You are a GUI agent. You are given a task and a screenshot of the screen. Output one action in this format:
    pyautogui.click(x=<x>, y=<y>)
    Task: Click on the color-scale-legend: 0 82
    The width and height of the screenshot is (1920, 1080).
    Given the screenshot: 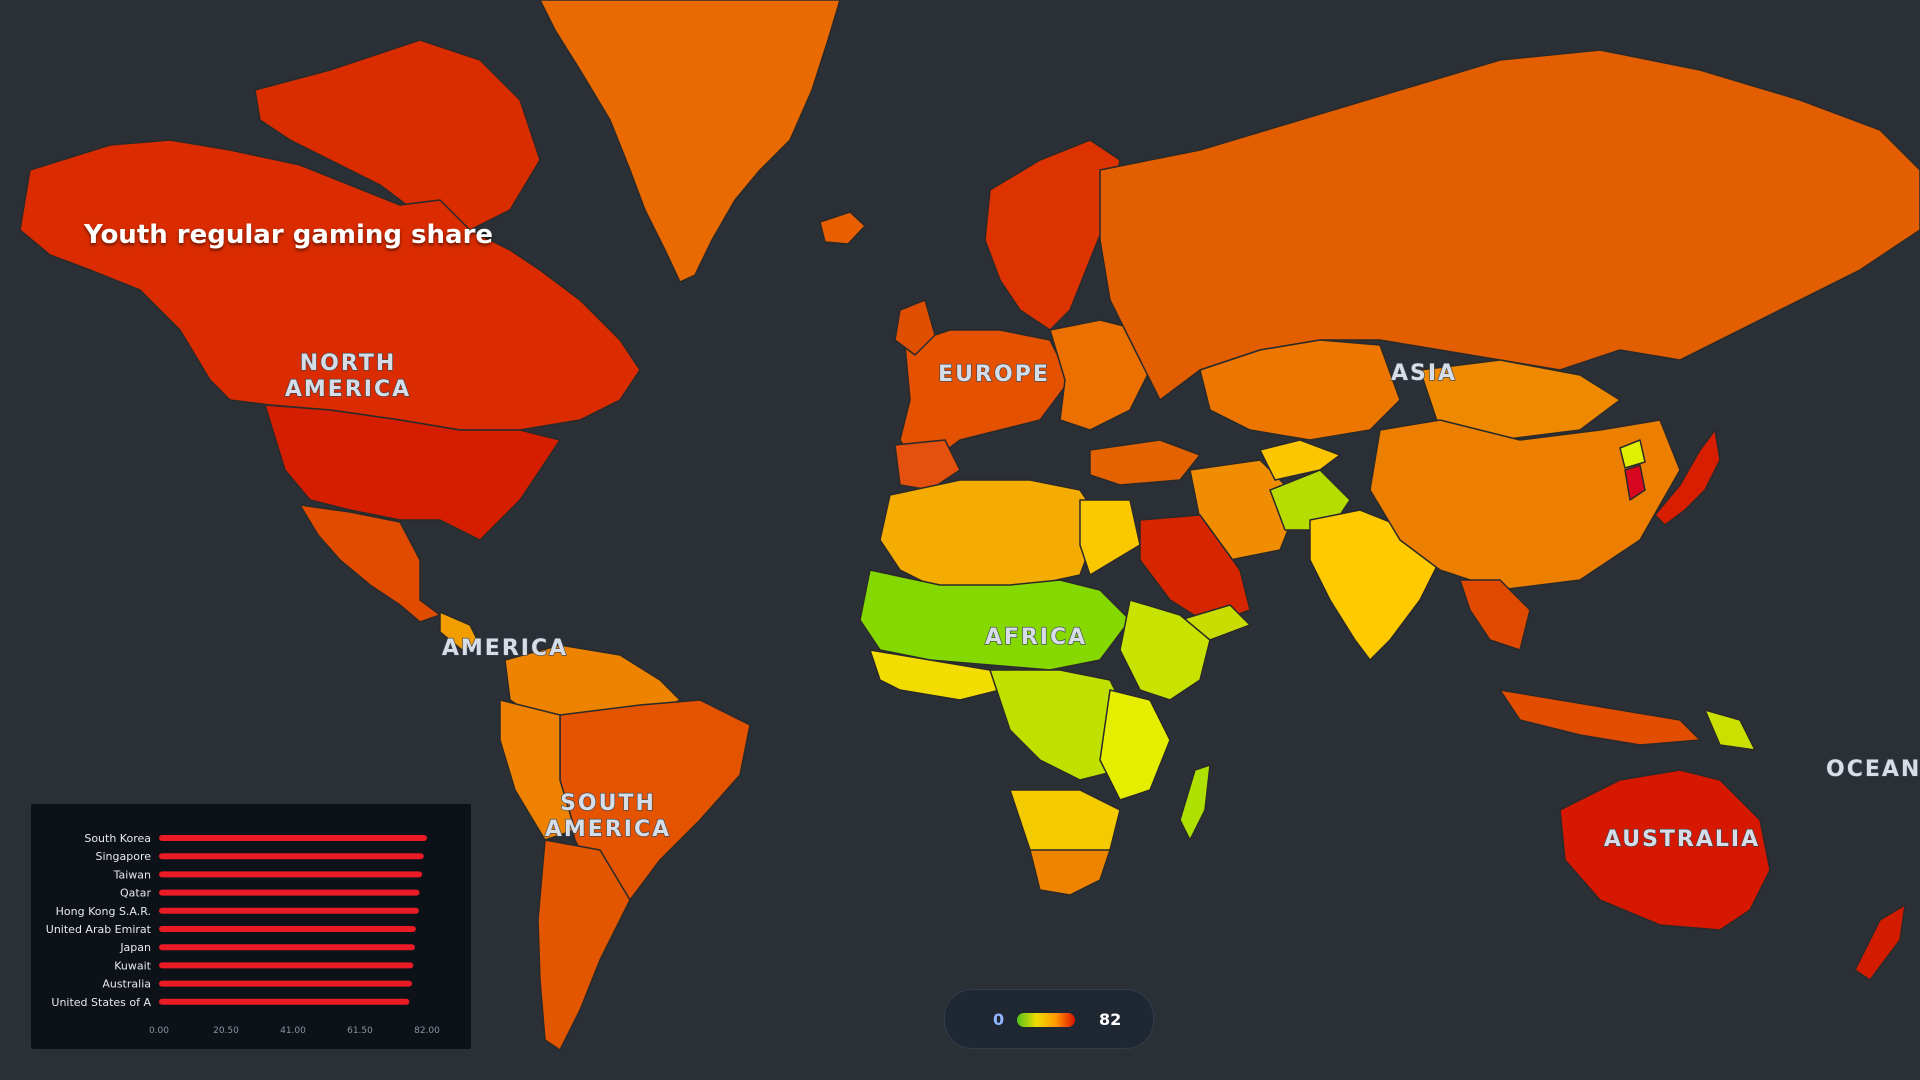 What is the action you would take?
    pyautogui.click(x=1049, y=1019)
    